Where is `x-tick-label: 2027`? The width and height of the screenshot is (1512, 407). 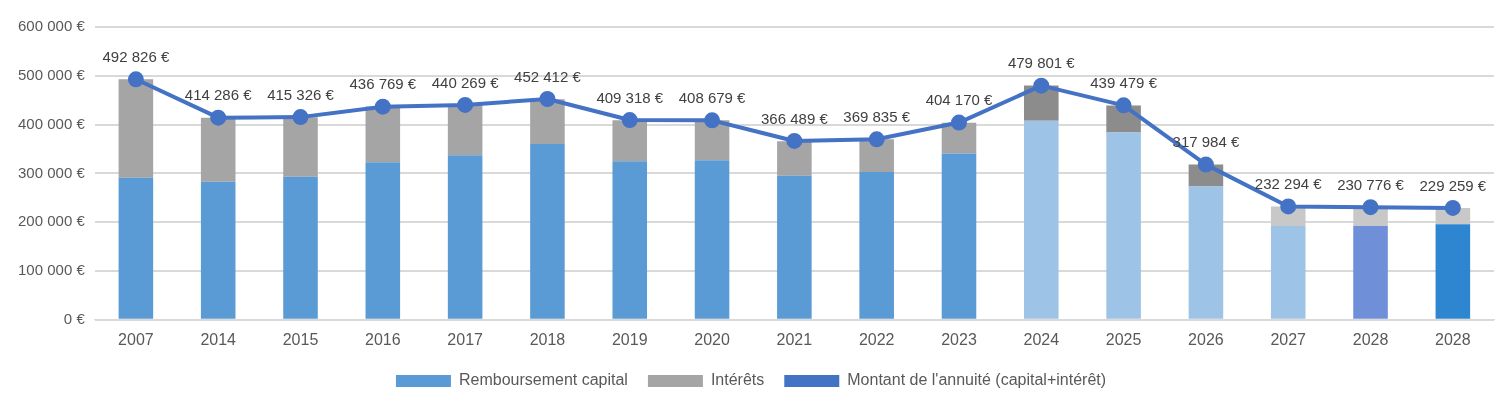 x-tick-label: 2027 is located at coordinates (1288, 339).